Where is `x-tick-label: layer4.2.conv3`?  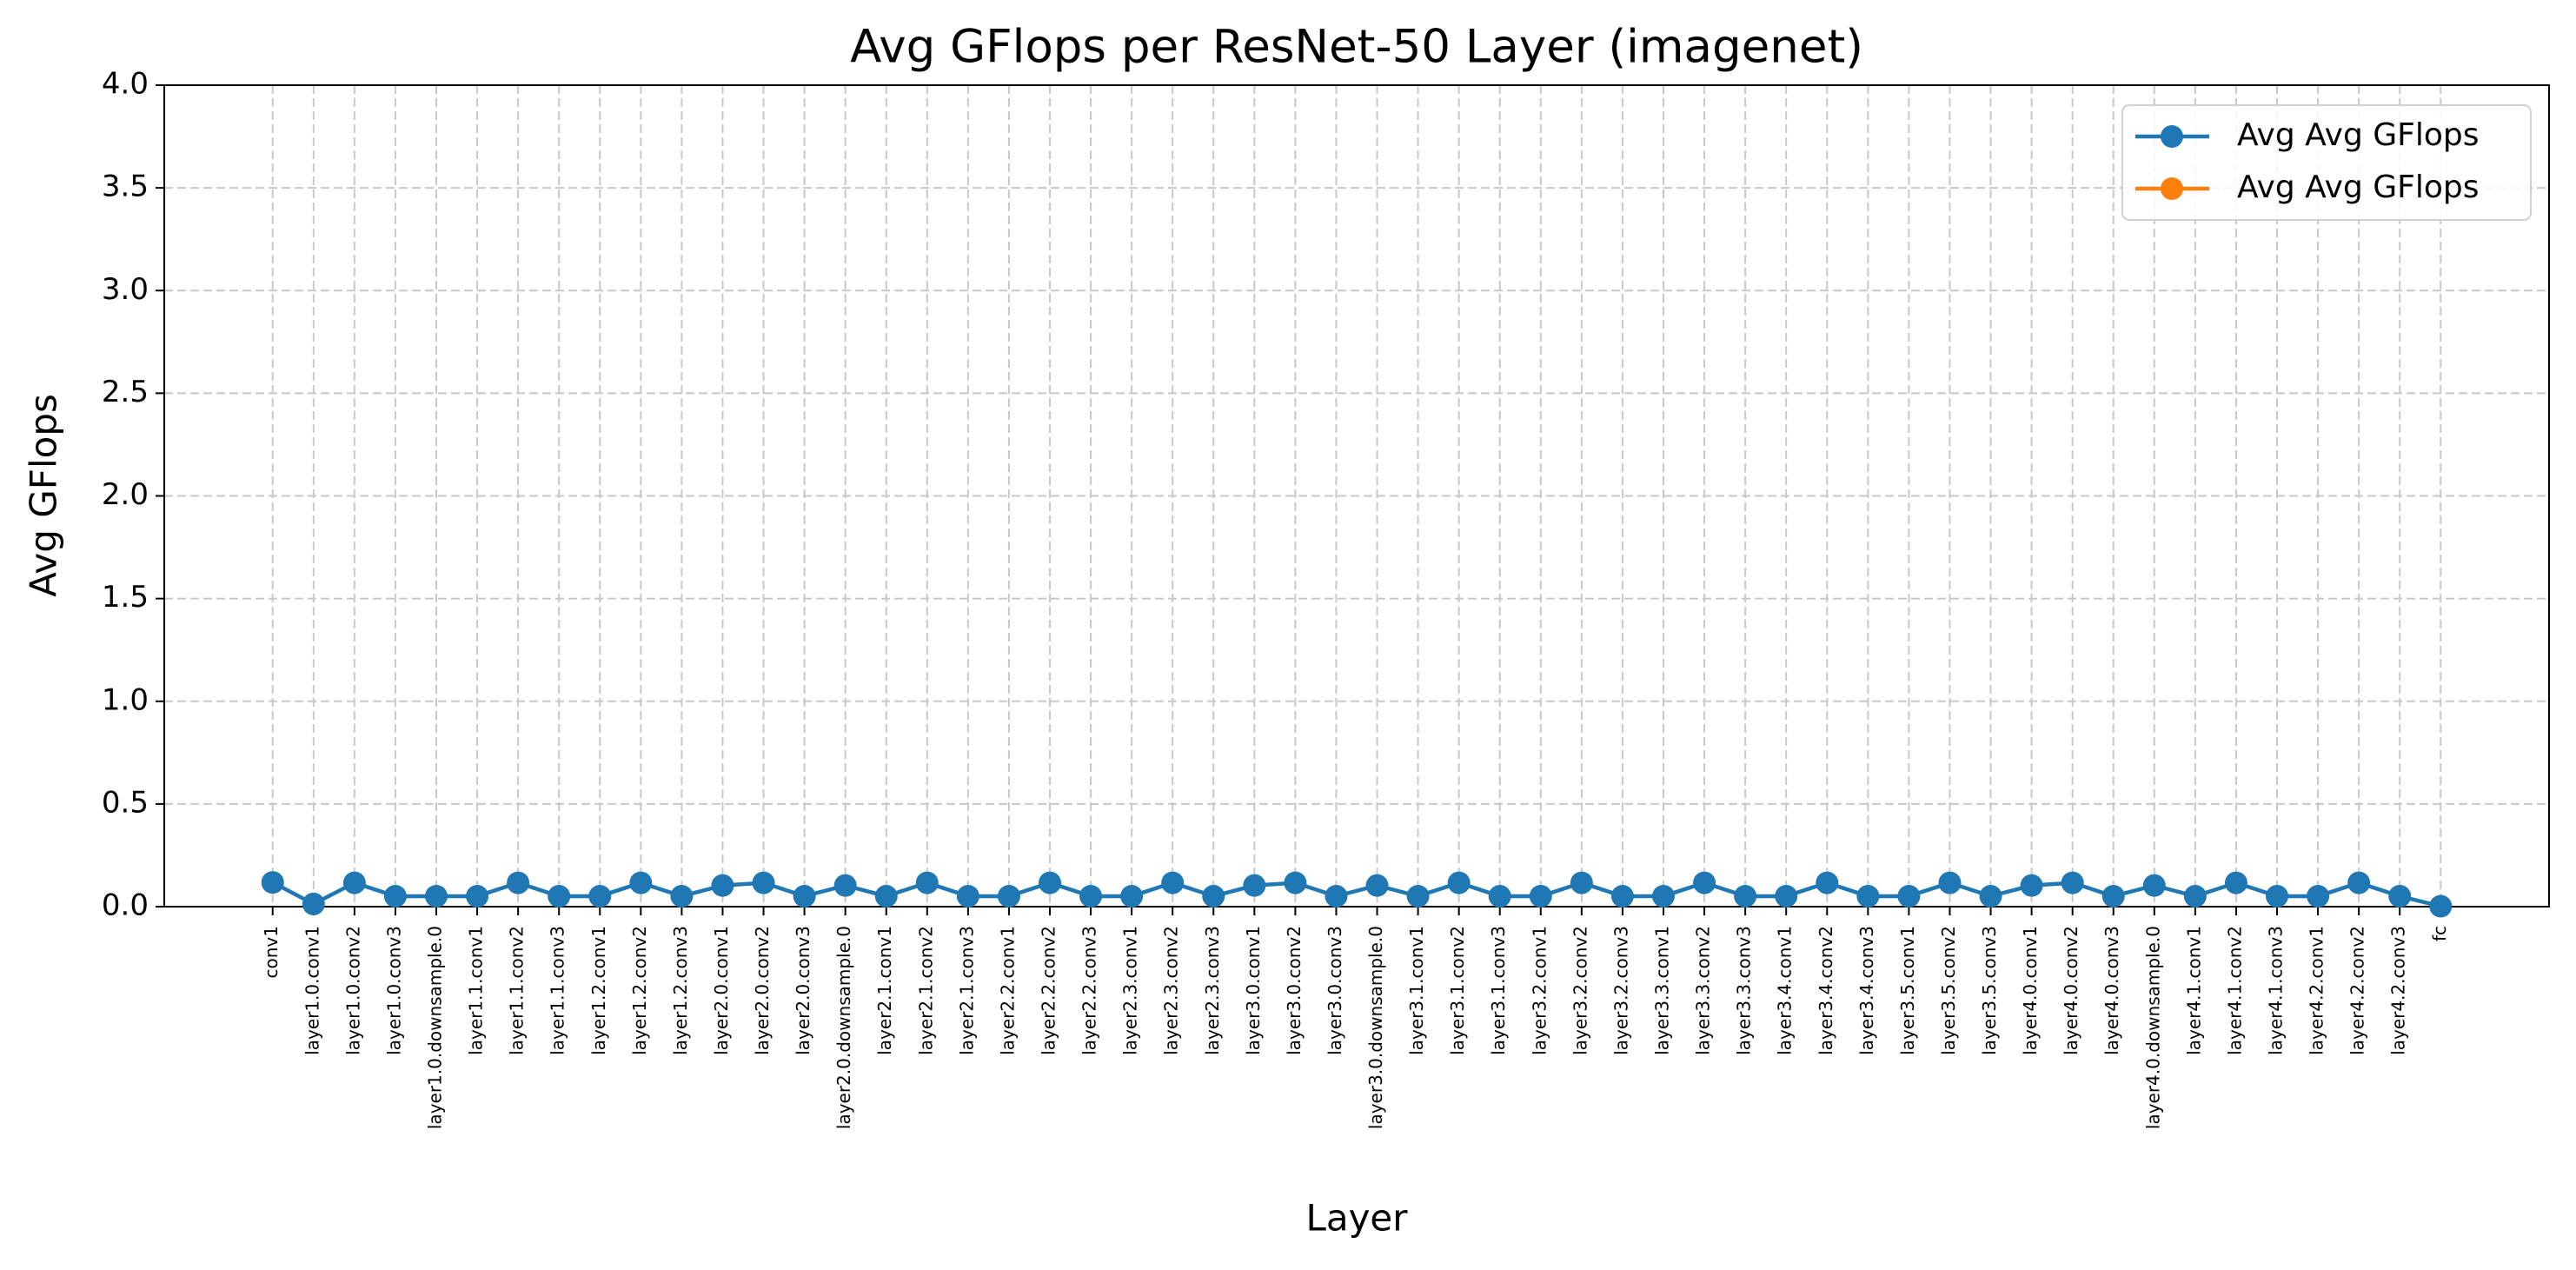 x-tick-label: layer4.2.conv3 is located at coordinates (2398, 991).